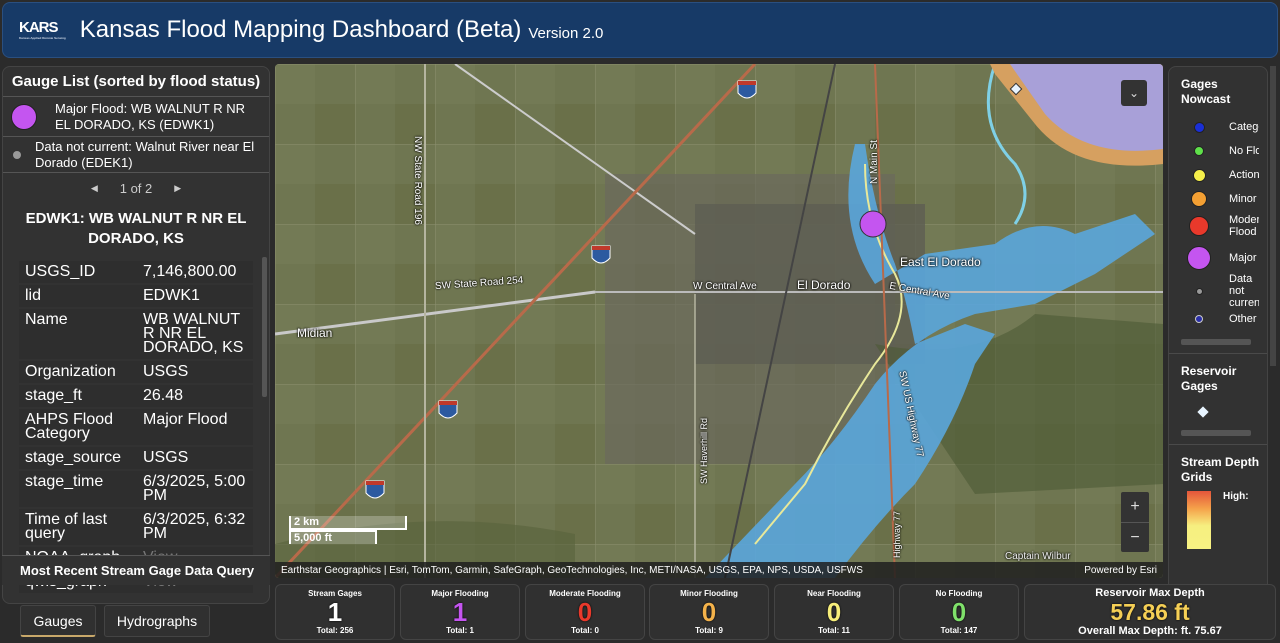  I want to click on stat-minor-flooding: Minor Flooding 0 Total: 9, so click(709, 612).